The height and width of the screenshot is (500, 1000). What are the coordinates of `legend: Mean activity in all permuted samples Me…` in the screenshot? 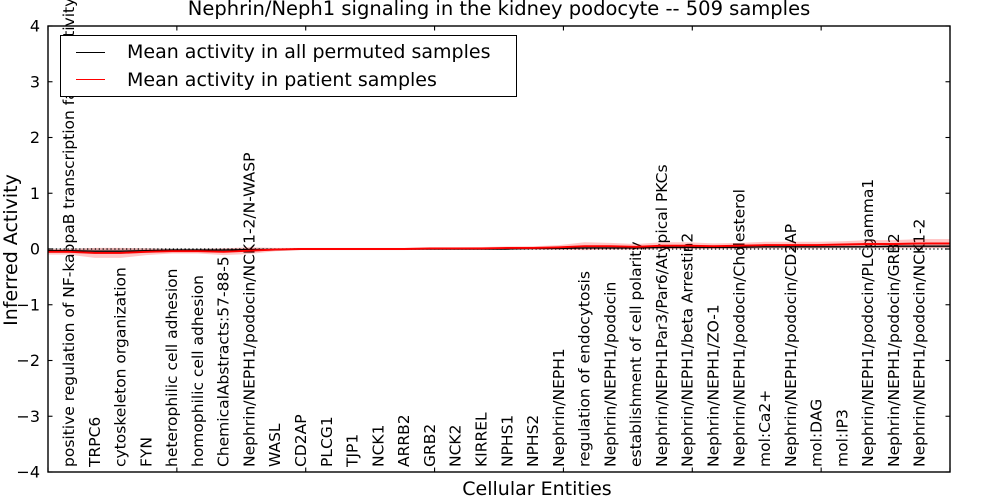 It's located at (288, 66).